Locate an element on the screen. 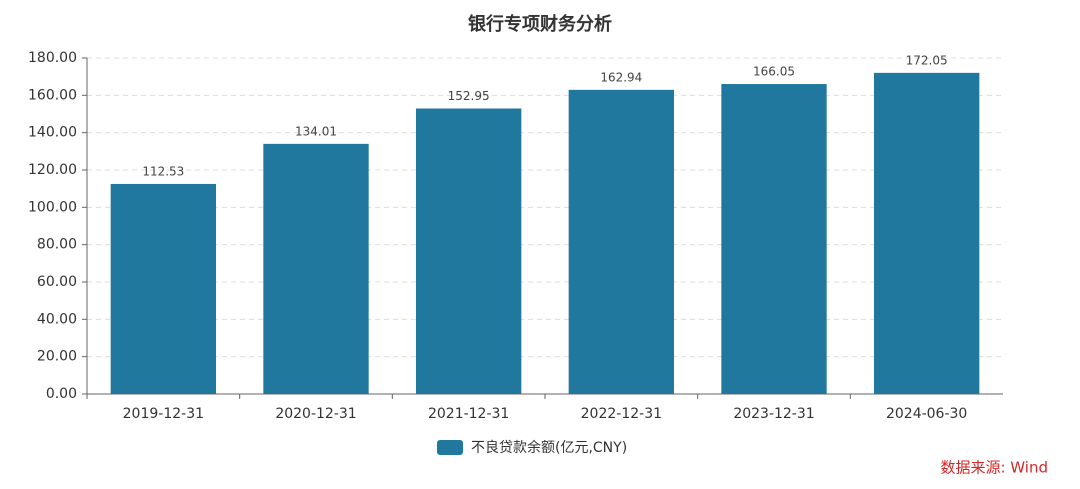 This screenshot has width=1080, height=489. y-tick-label: 40.00 is located at coordinates (57, 319).